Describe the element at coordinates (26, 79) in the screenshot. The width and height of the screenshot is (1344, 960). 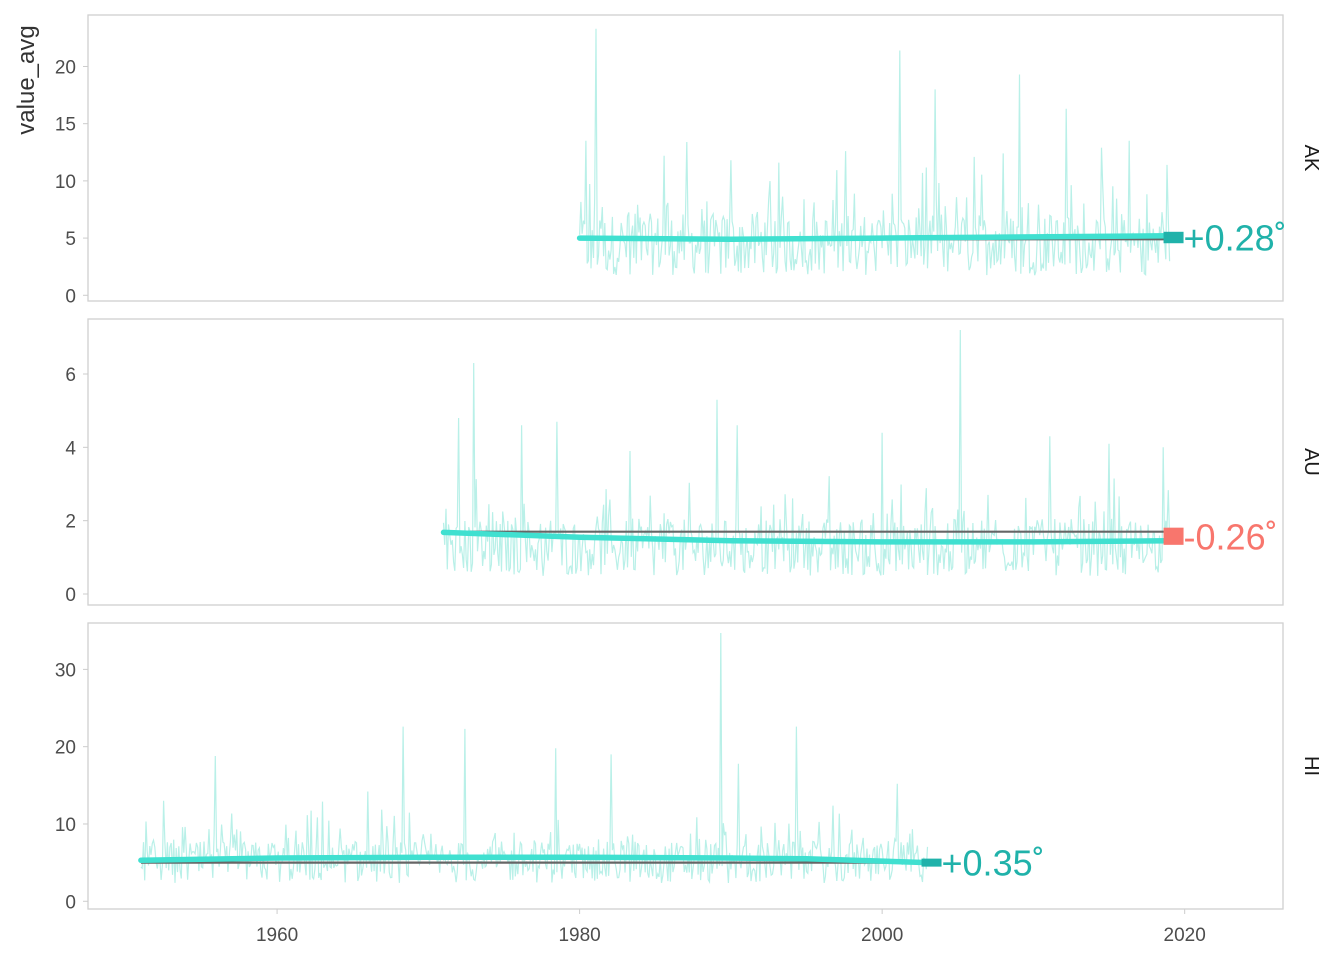
I see `y-axis-title: value_avg` at that location.